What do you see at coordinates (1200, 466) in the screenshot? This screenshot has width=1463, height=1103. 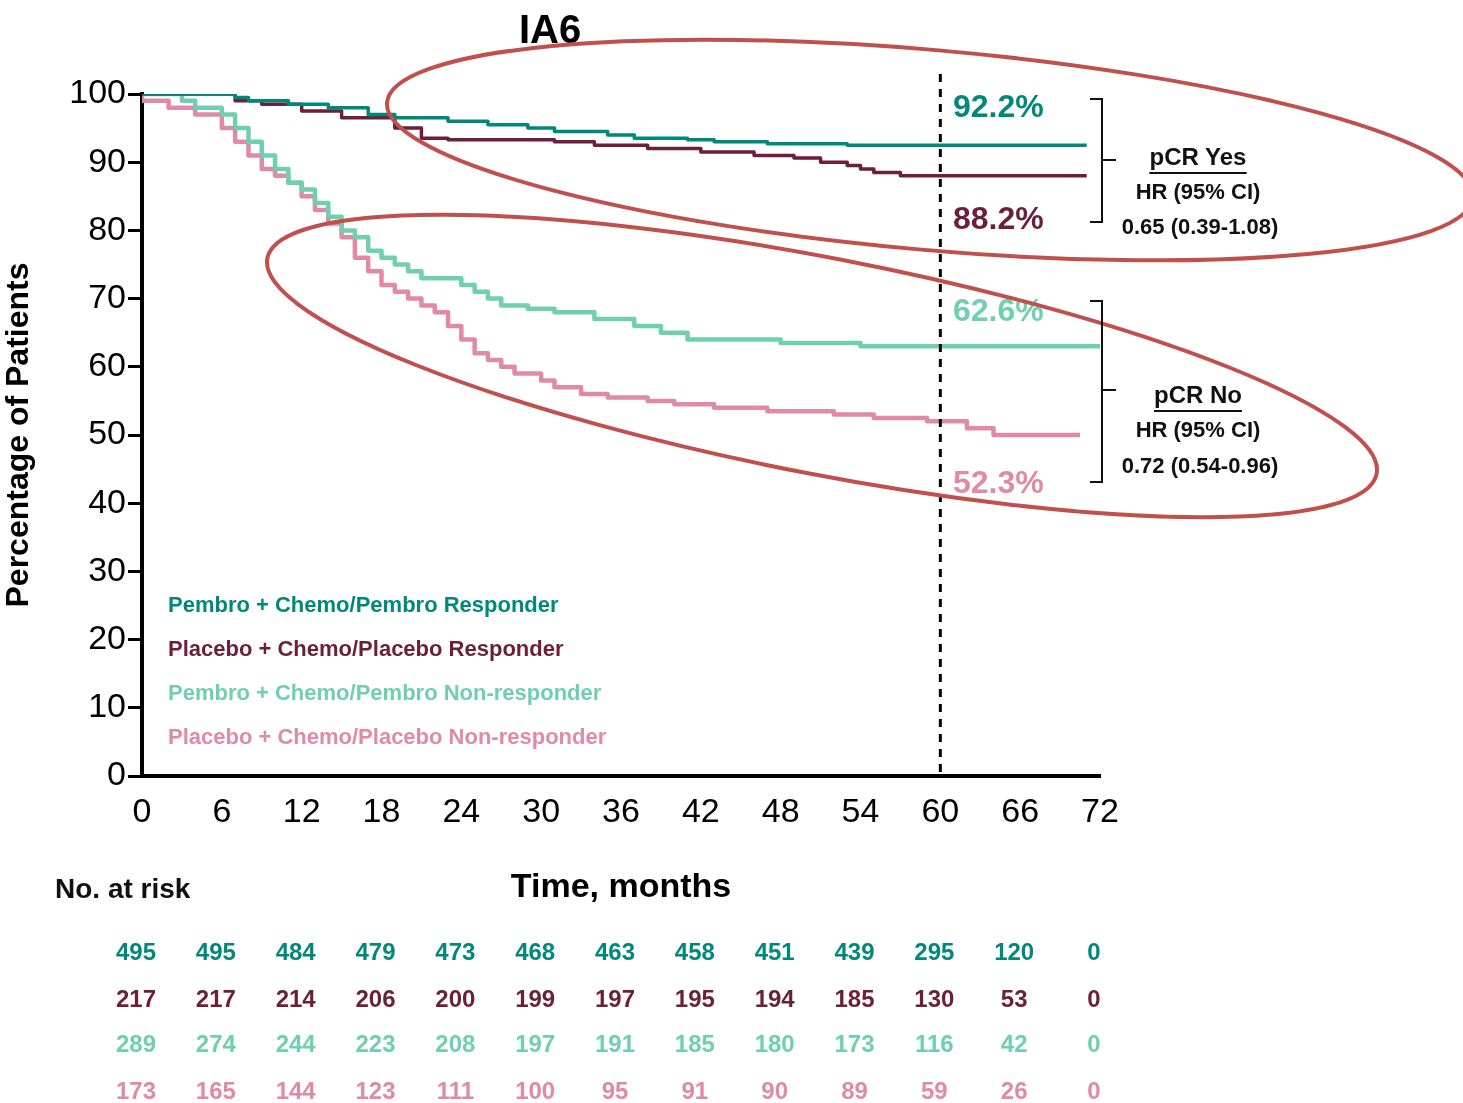 I see `text: 0.72 (0.54-0.96)` at bounding box center [1200, 466].